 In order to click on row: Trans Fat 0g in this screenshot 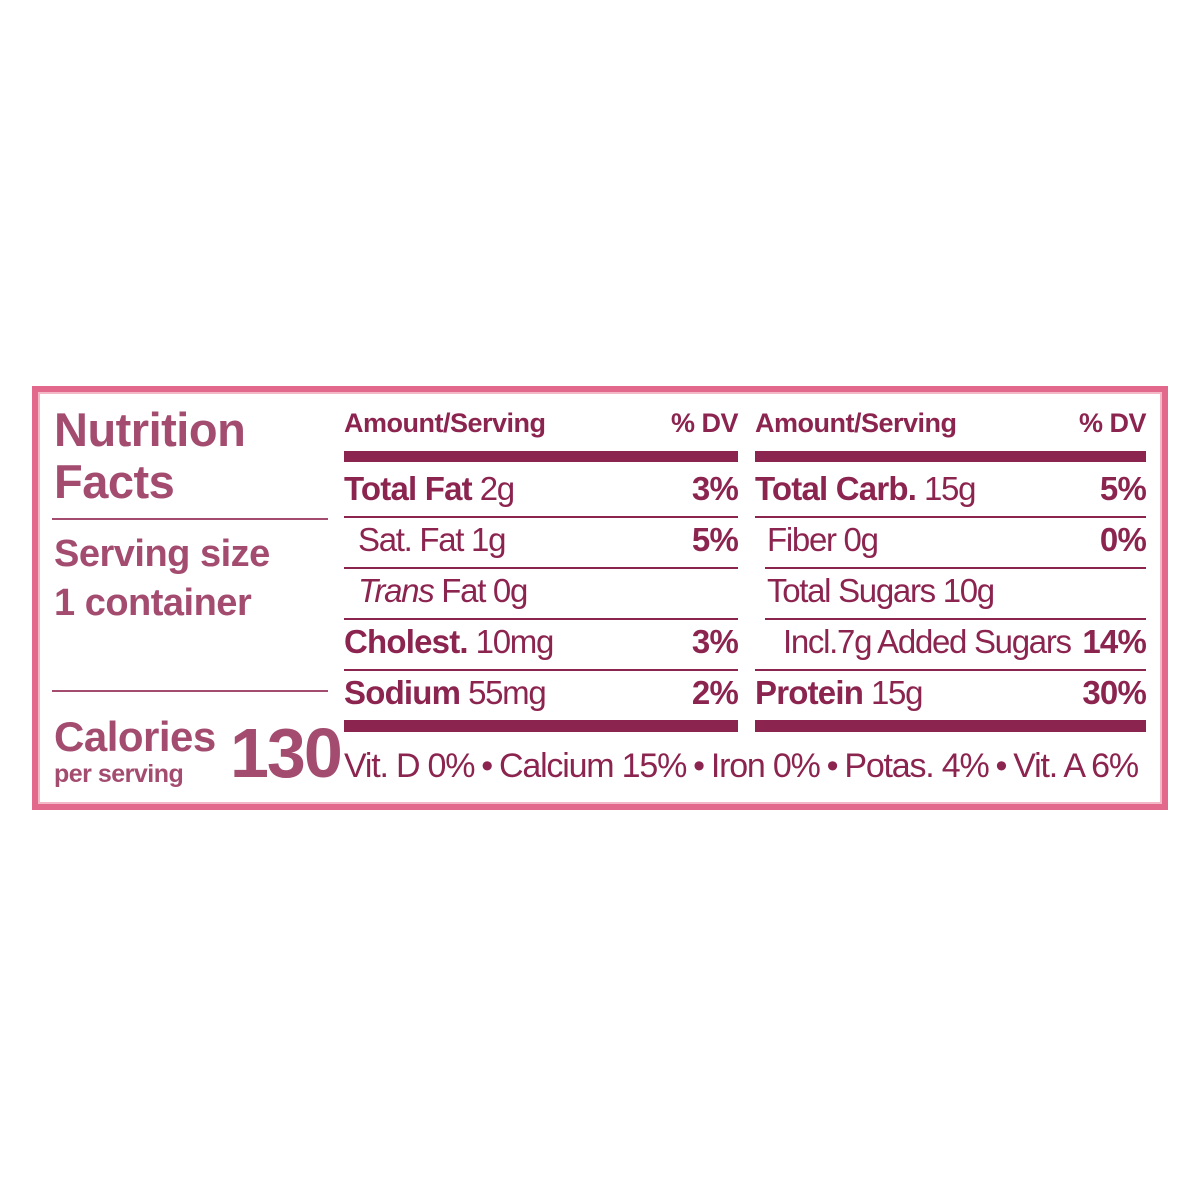, I will do `click(443, 591)`.